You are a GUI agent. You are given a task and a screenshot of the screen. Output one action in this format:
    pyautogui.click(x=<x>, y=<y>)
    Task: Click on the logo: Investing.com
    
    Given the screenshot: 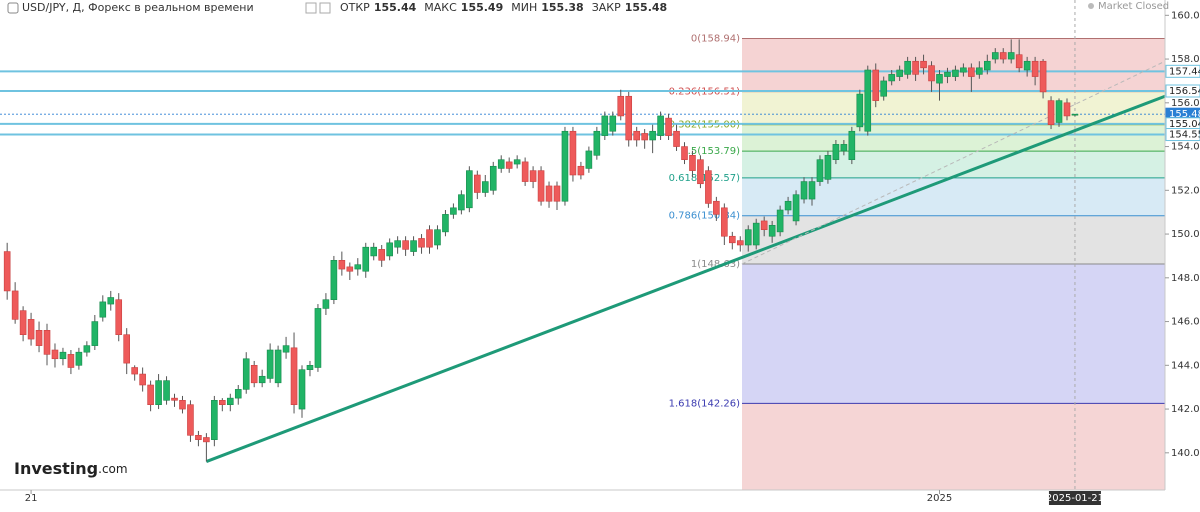 What is the action you would take?
    pyautogui.click(x=71, y=468)
    